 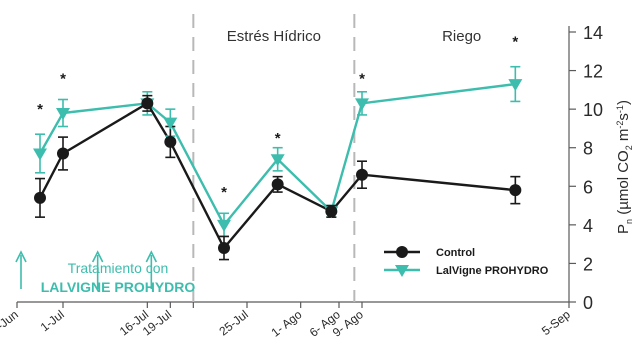 I want to click on y-axis-title-part: (µmol CO, so click(x=623, y=184).